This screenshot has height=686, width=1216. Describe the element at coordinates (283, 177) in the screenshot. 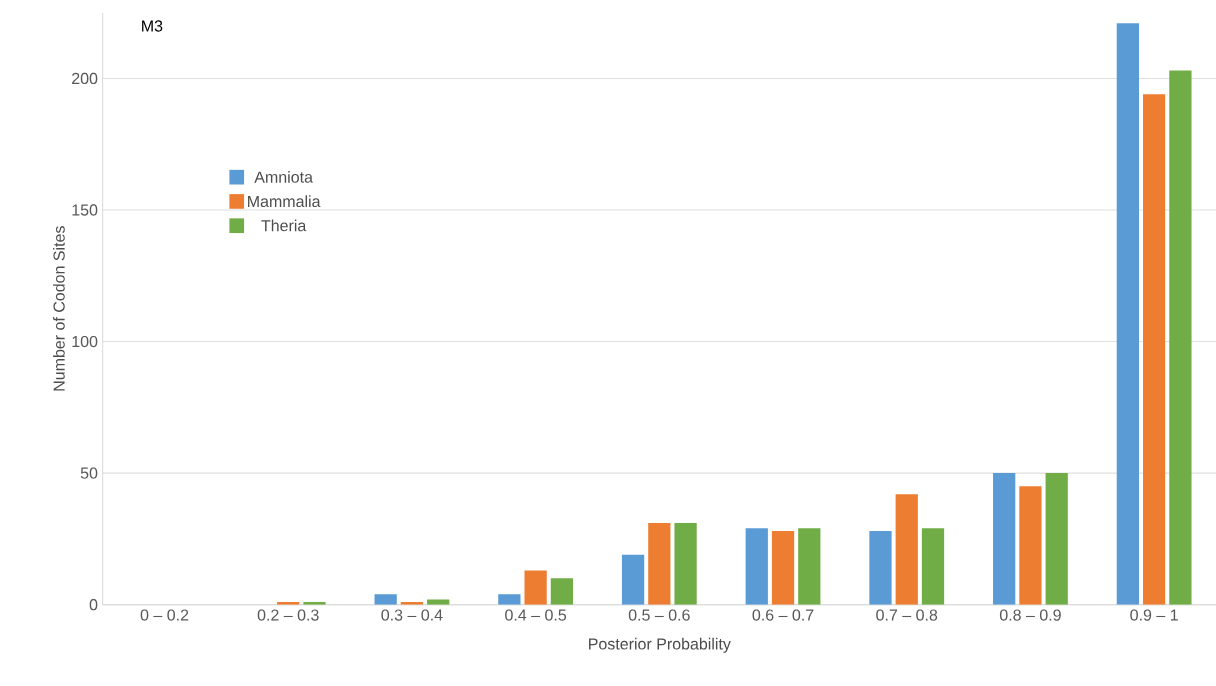

I see `legend-label: Amniota` at that location.